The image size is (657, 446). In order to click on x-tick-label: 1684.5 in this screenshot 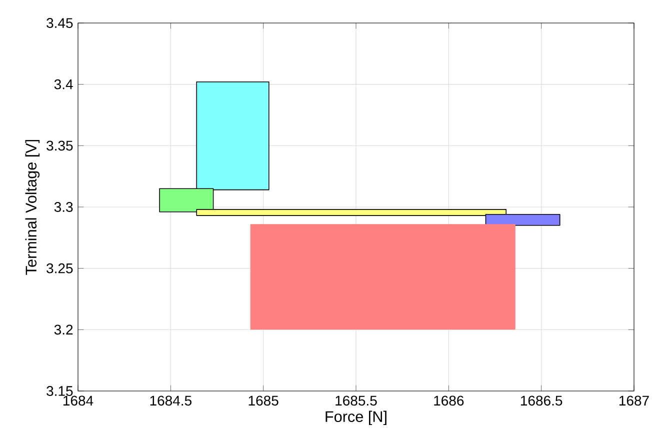, I will do `click(171, 401)`.